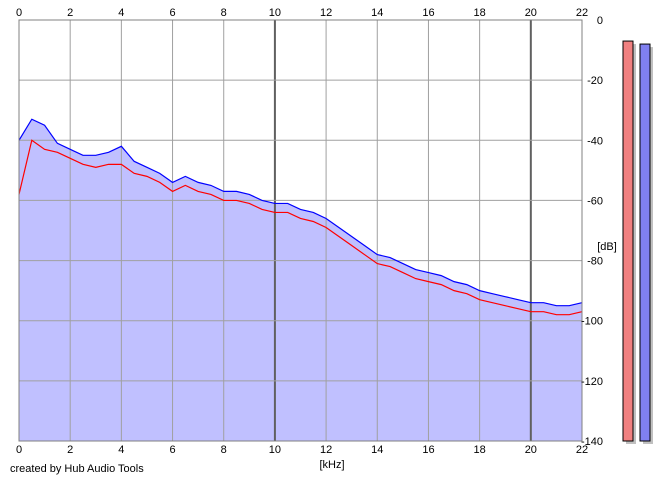  I want to click on x-tick-label-top: 20, so click(531, 13).